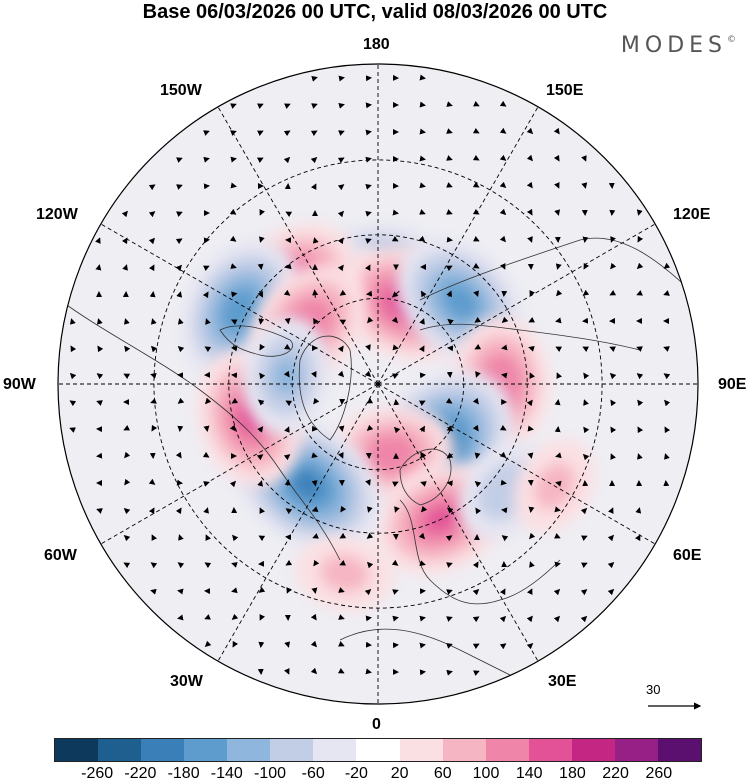 This screenshot has height=783, width=750. Describe the element at coordinates (673, 45) in the screenshot. I see `brand-name: MODES` at that location.